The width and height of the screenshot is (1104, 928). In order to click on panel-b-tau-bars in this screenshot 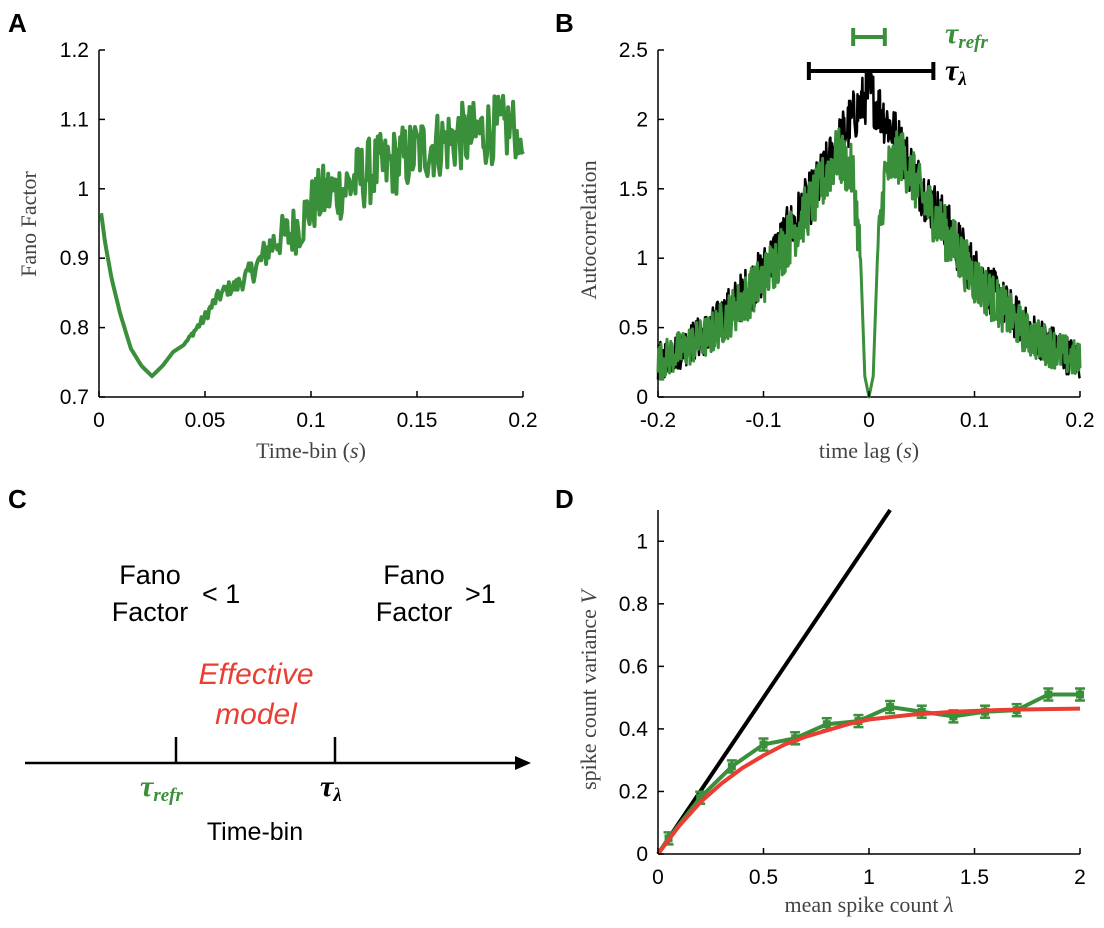, I will do `click(871, 54)`.